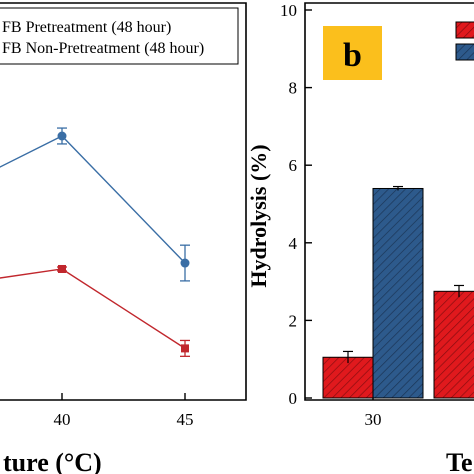 This screenshot has height=474, width=474. Describe the element at coordinates (103, 48) in the screenshot. I see `legend-entry-non-pretreatment: FB Non-Pretreatment (48 hour)` at that location.